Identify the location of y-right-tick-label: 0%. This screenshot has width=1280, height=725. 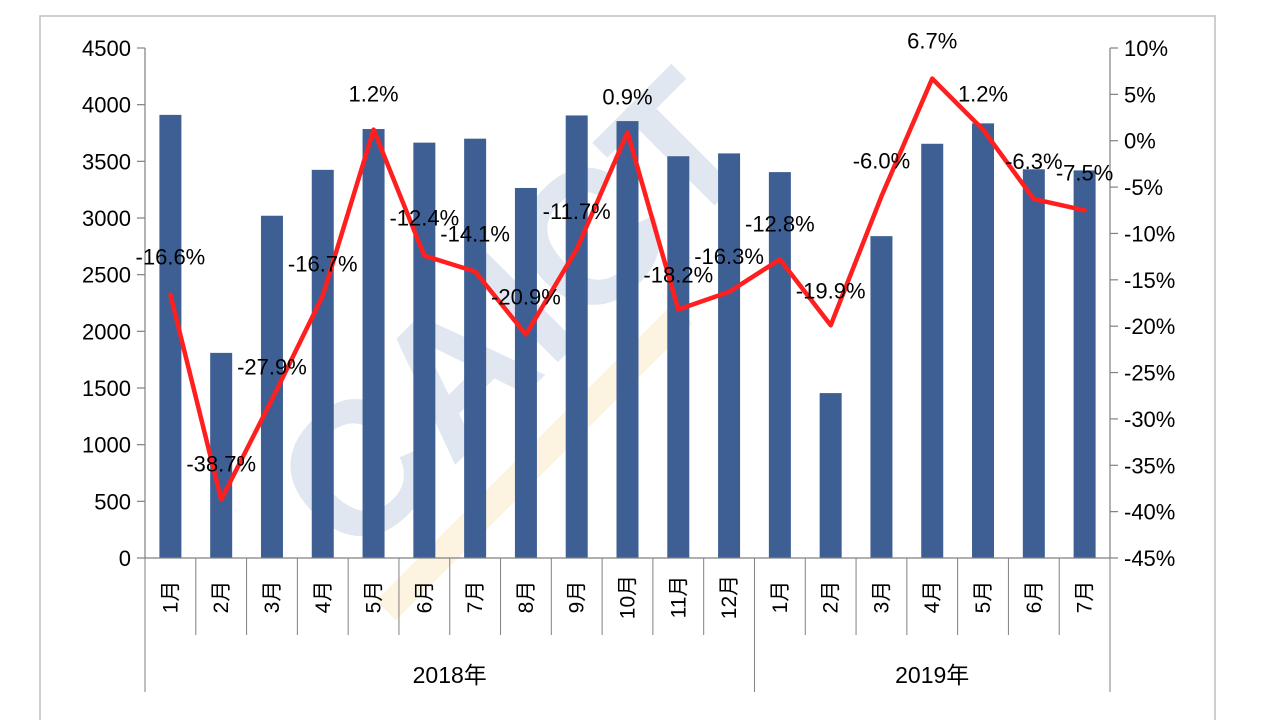
(1140, 141).